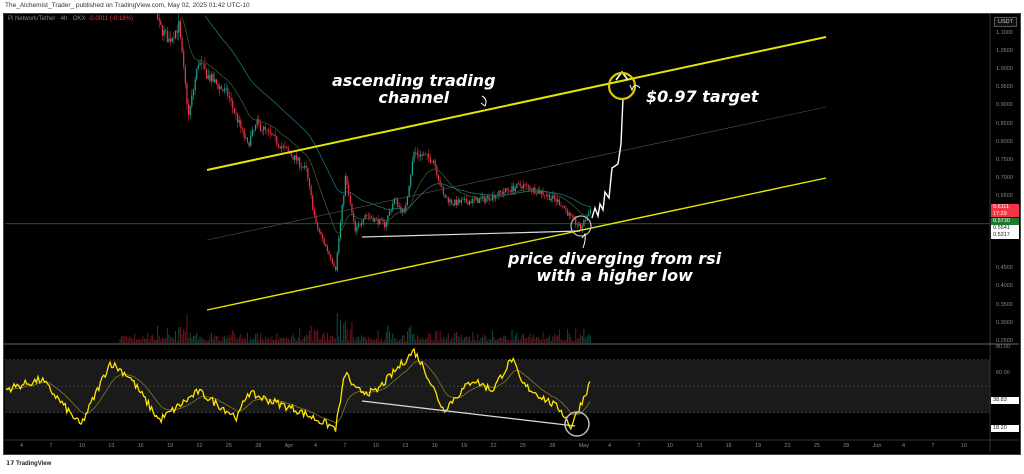 The width and height of the screenshot is (1024, 474). I want to click on time-tick-label: 7, so click(639, 446).